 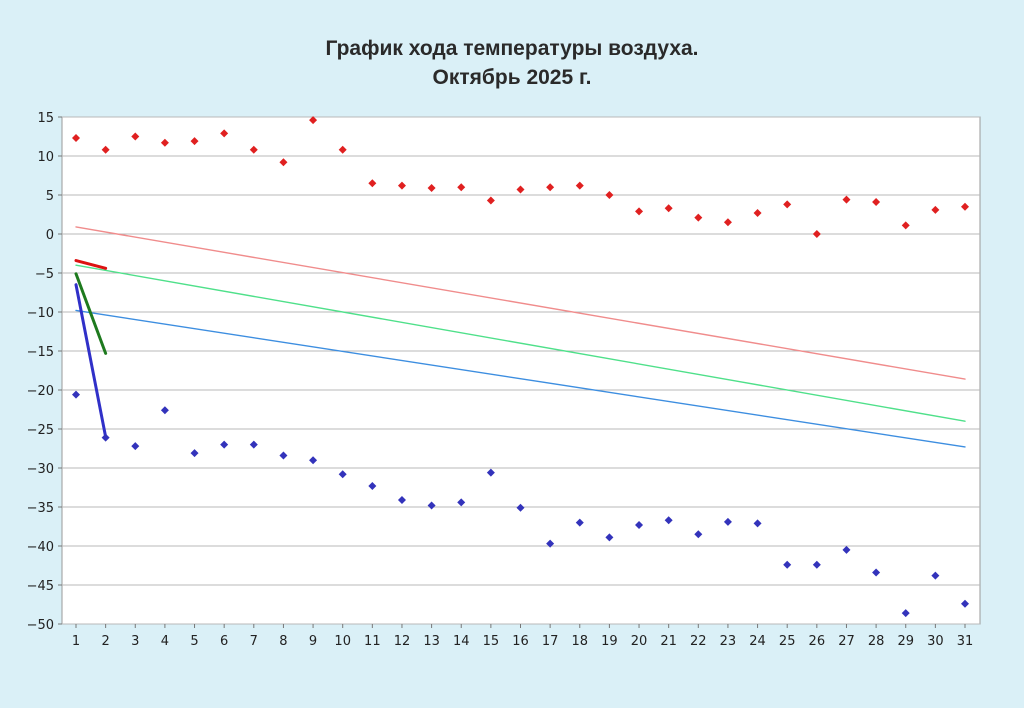 I want to click on y-tick-label: 10, so click(x=45, y=157).